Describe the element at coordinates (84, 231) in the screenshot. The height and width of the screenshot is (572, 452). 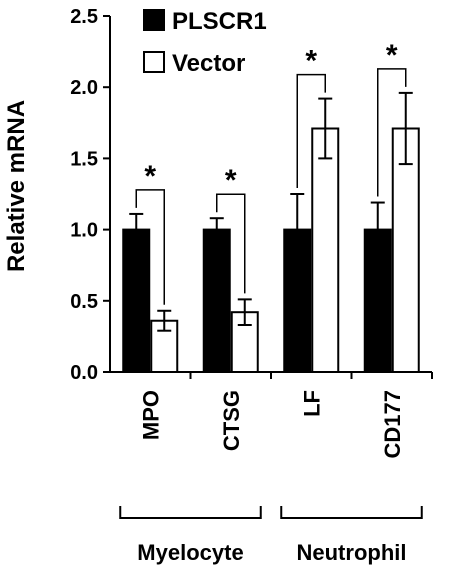
I see `y-tick-label: 1.0` at that location.